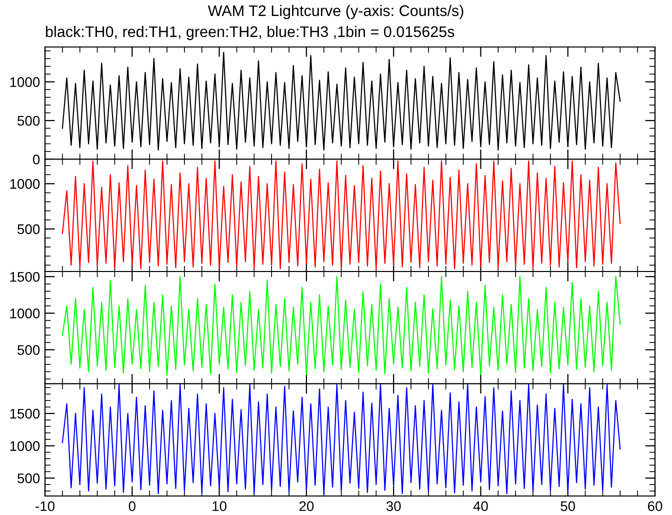 The image size is (672, 515). Describe the element at coordinates (250, 33) in the screenshot. I see `chart-subtitle: black:TH0, red:TH1, green:TH2, blue:TH3 ,1bin = 0.015625s` at that location.